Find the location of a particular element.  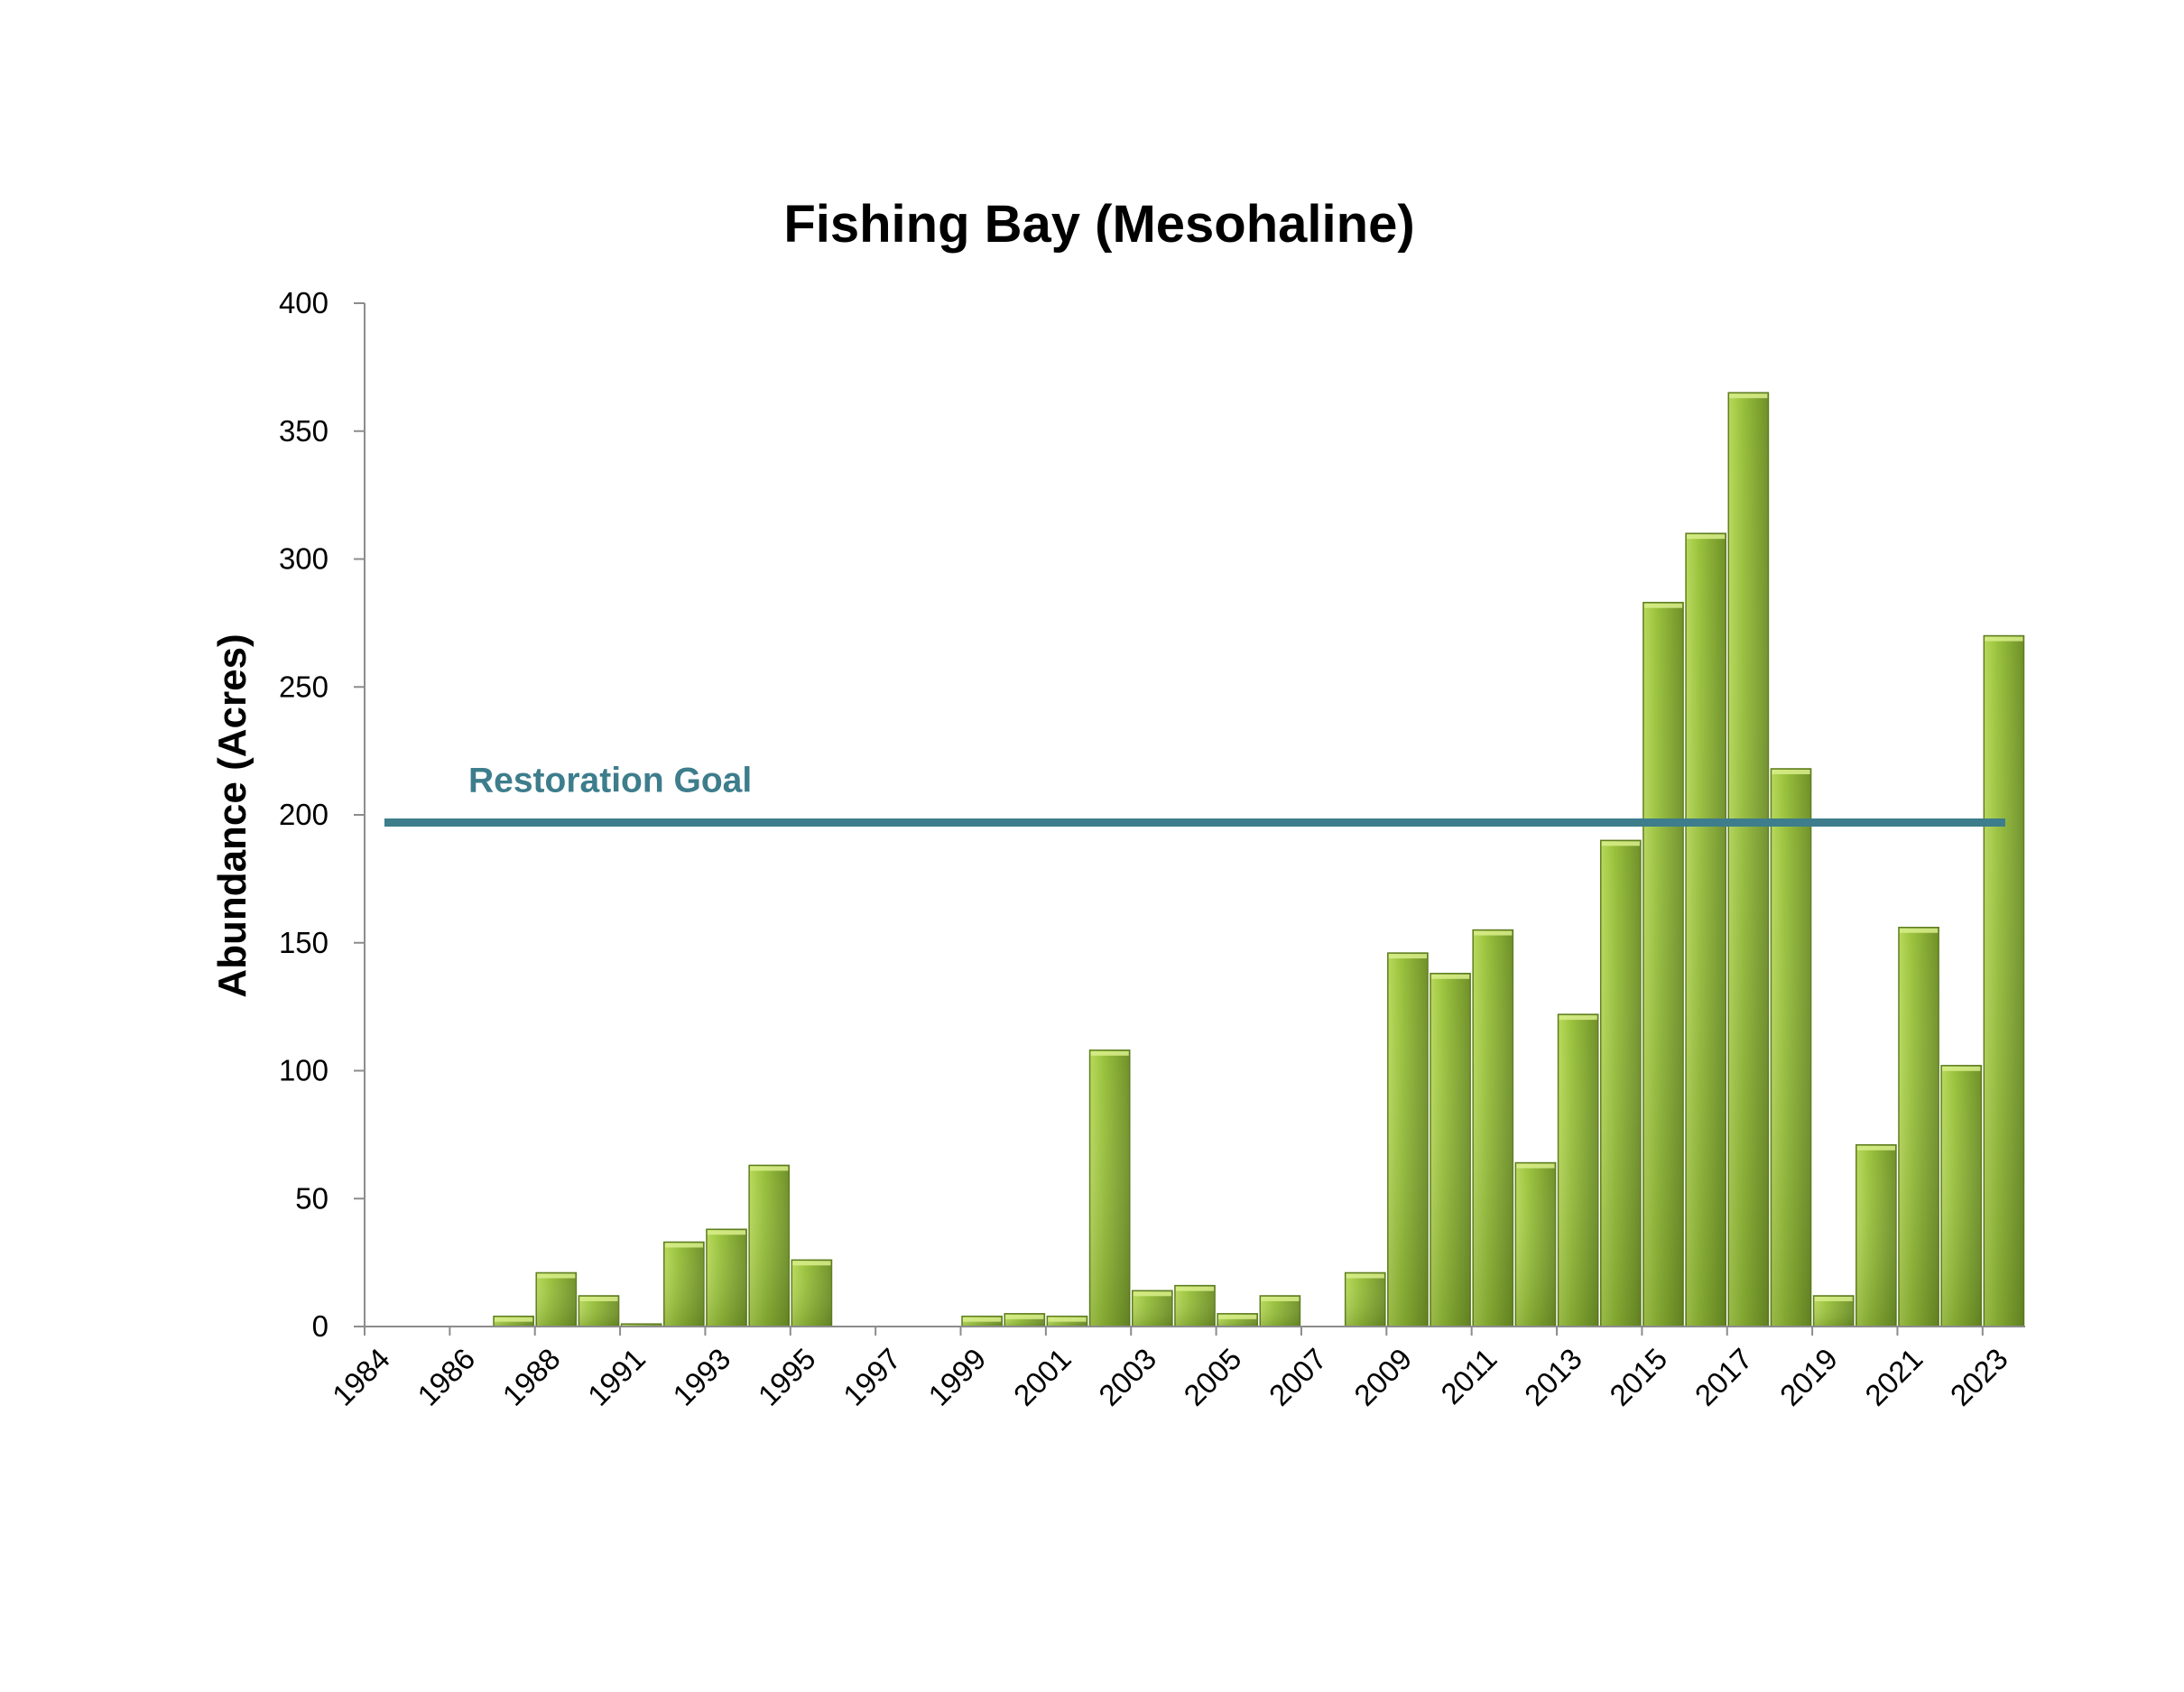

x-tick-label: 1999 is located at coordinates (956, 1377).